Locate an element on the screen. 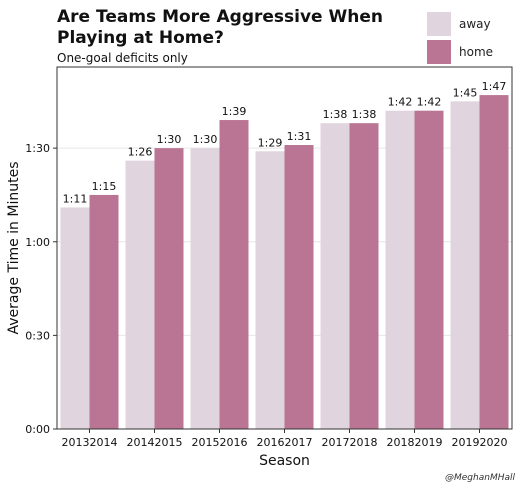  y-tick-label: 0:00 is located at coordinates (37, 429).